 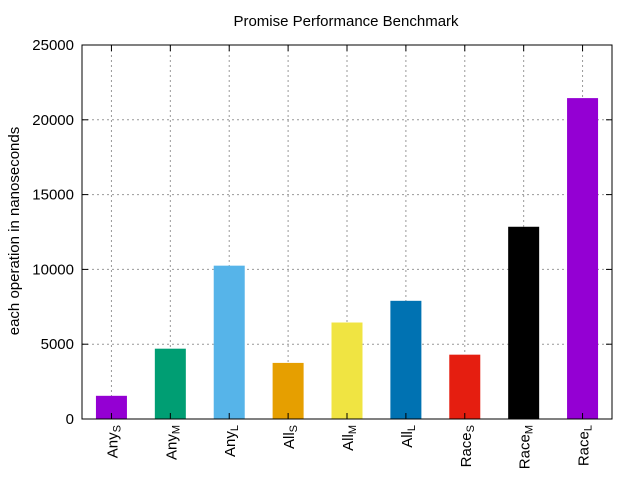 I want to click on y-tick-label: 20000, so click(x=53, y=120).